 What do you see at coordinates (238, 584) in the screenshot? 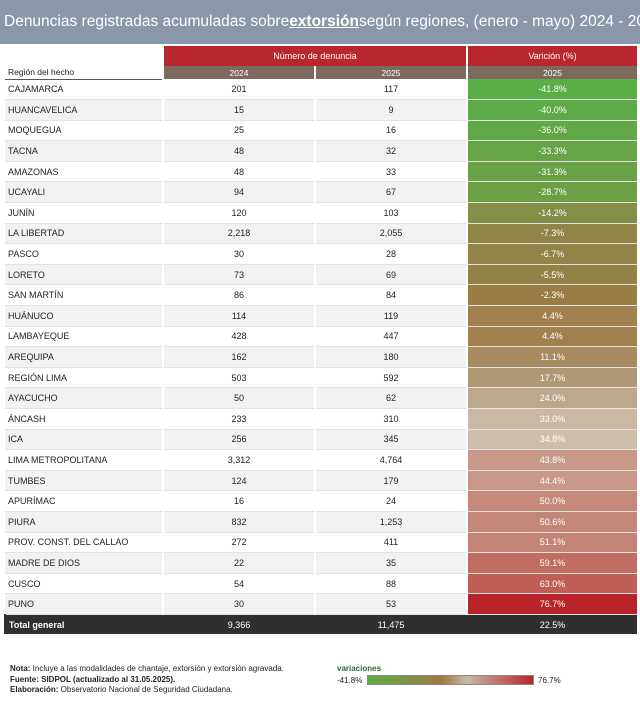
I see `count-2024-cell: 54` at bounding box center [238, 584].